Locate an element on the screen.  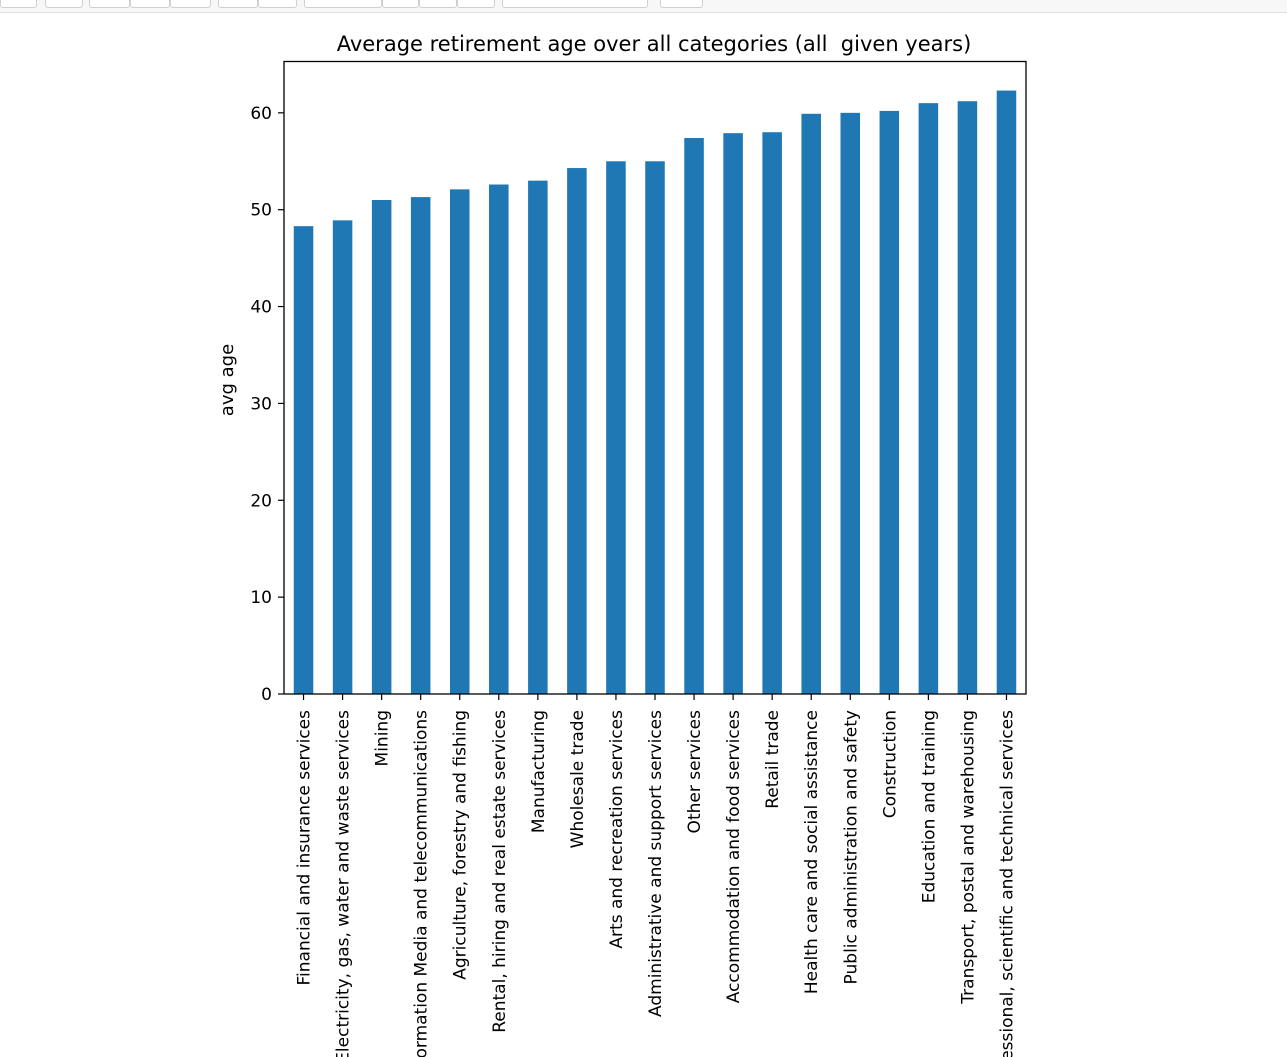
y-axis: 0 10 20 30 40 50 60 is located at coordinates (267, 404).